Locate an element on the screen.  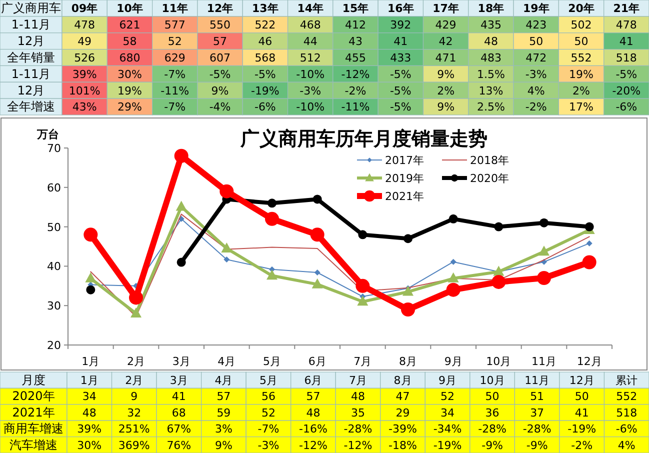
data-label: -19% is located at coordinates (582, 429).